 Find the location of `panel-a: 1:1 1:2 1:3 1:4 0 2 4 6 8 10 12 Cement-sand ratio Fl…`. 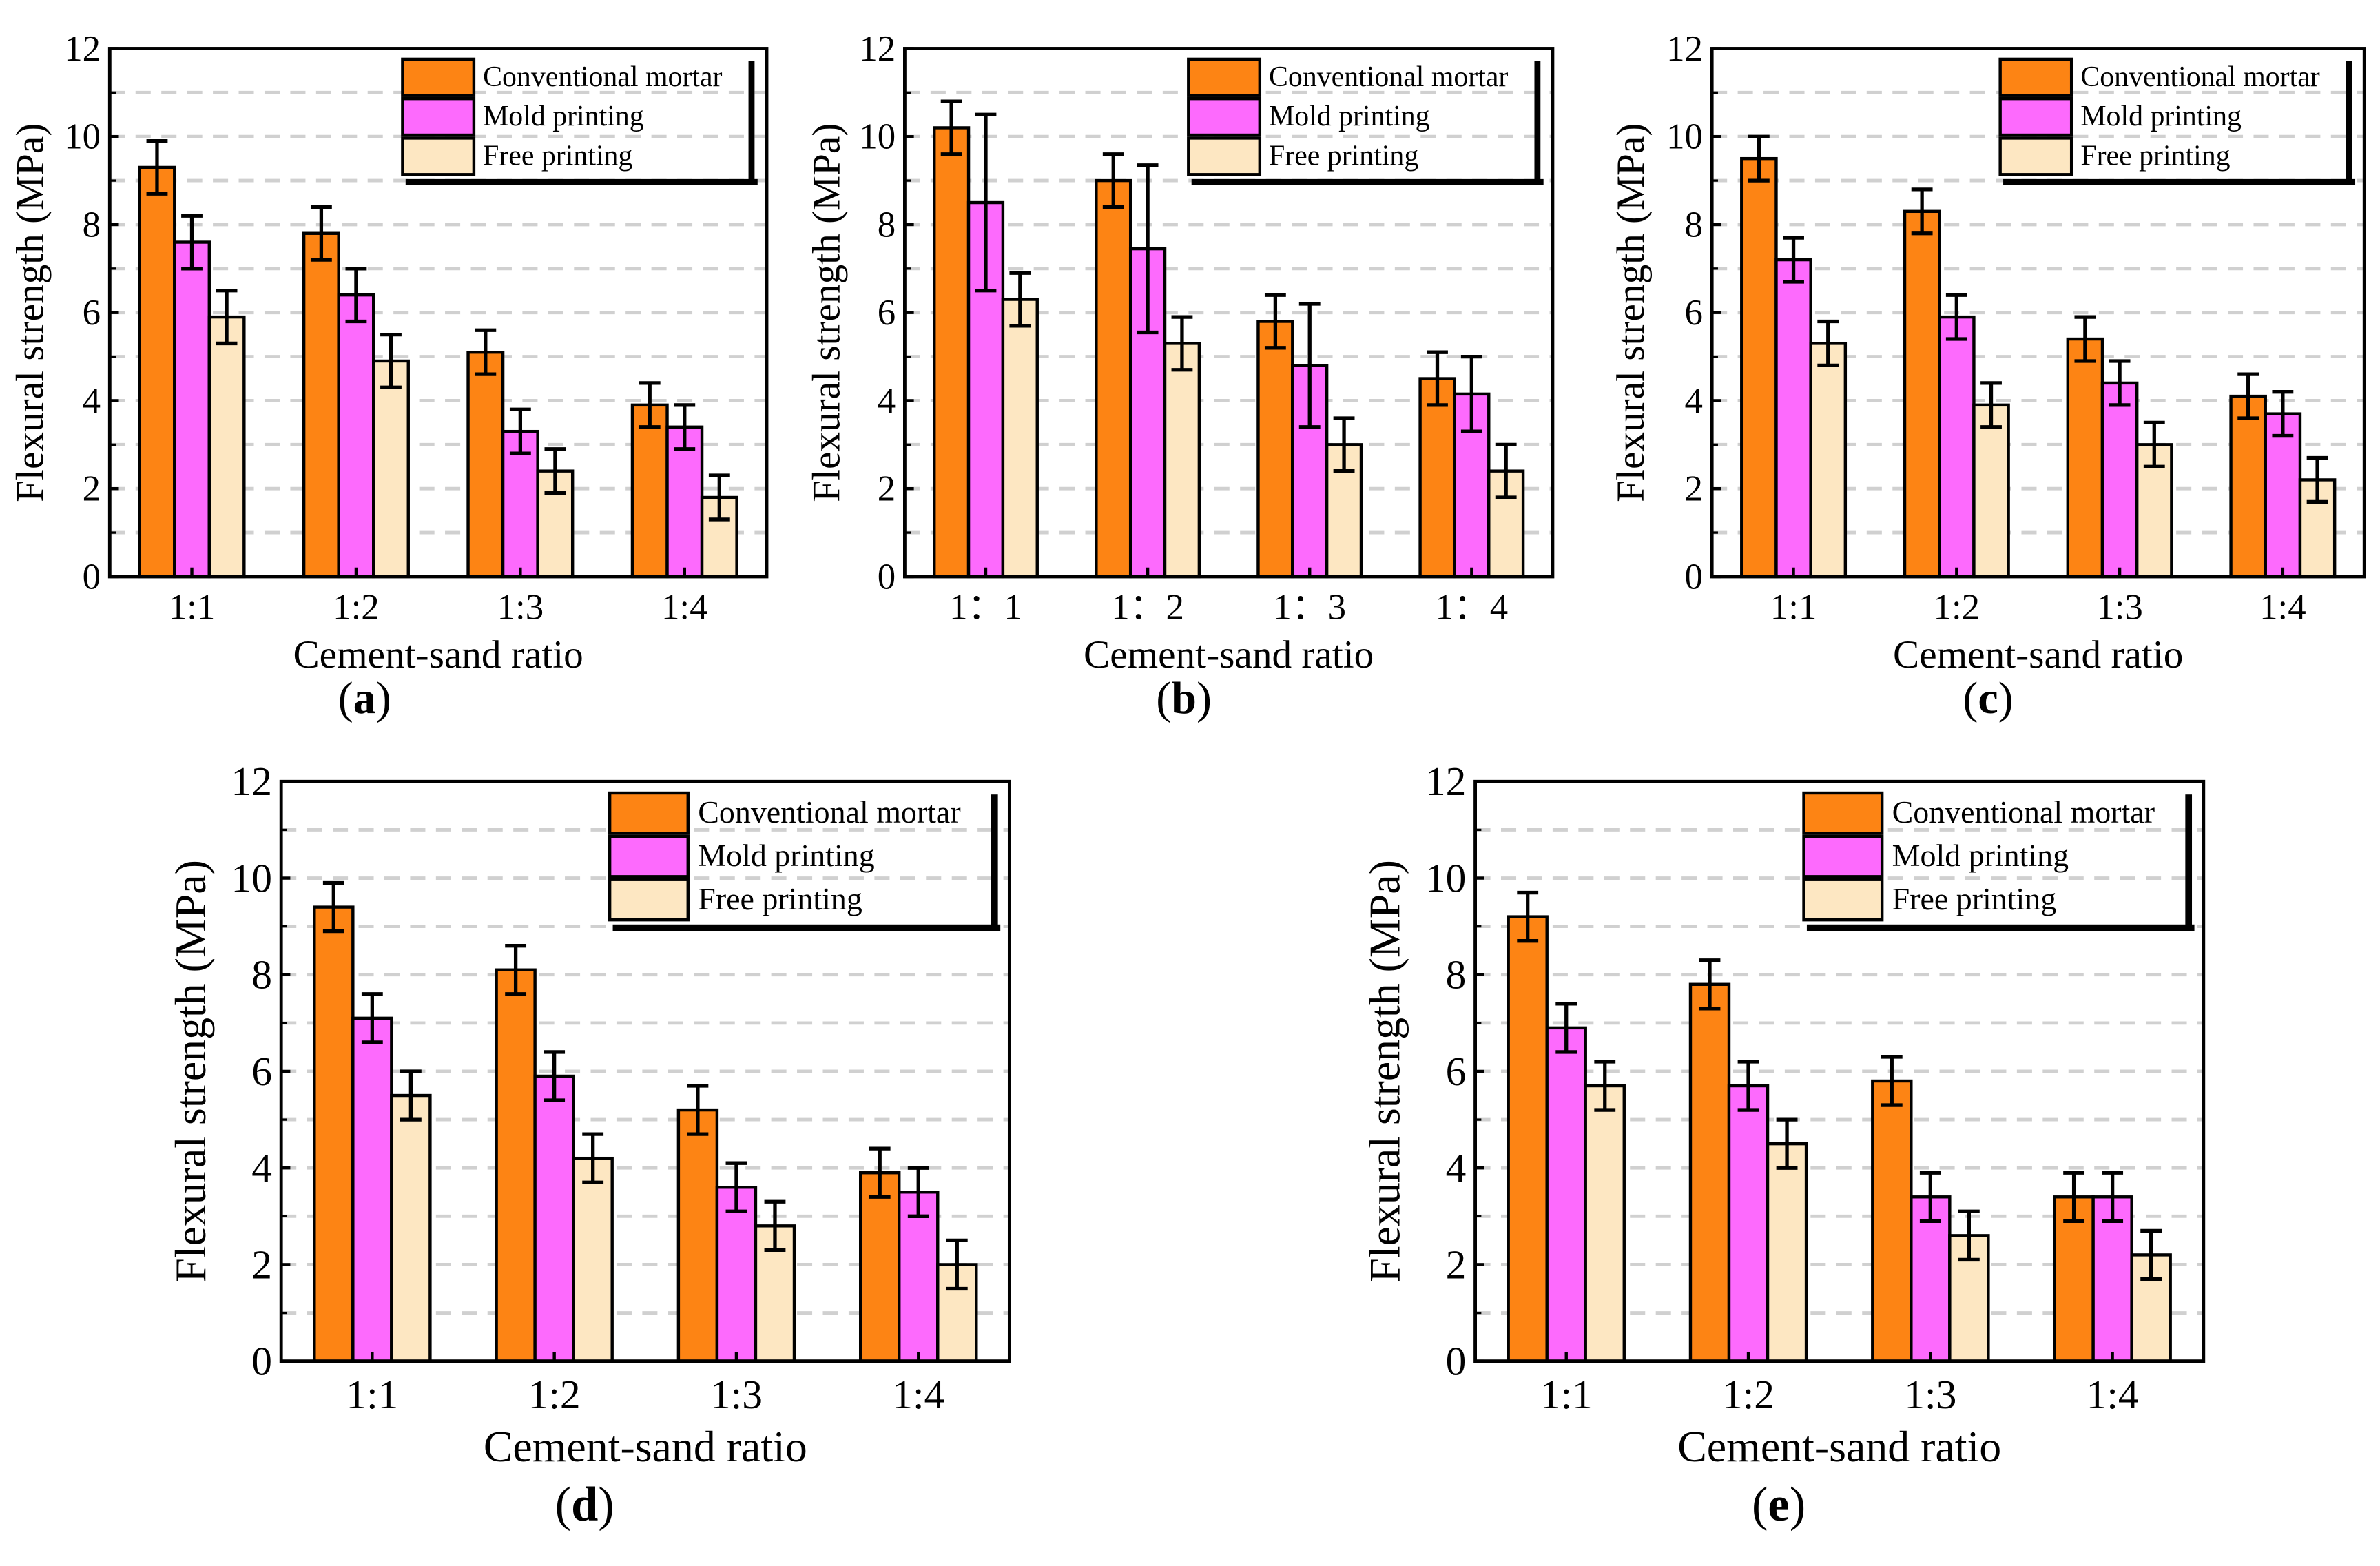

panel-a: 1:1 1:2 1:3 1:4 0 2 4 6 8 10 12 Cement-sand ratio Fl… is located at coordinates (388, 376).